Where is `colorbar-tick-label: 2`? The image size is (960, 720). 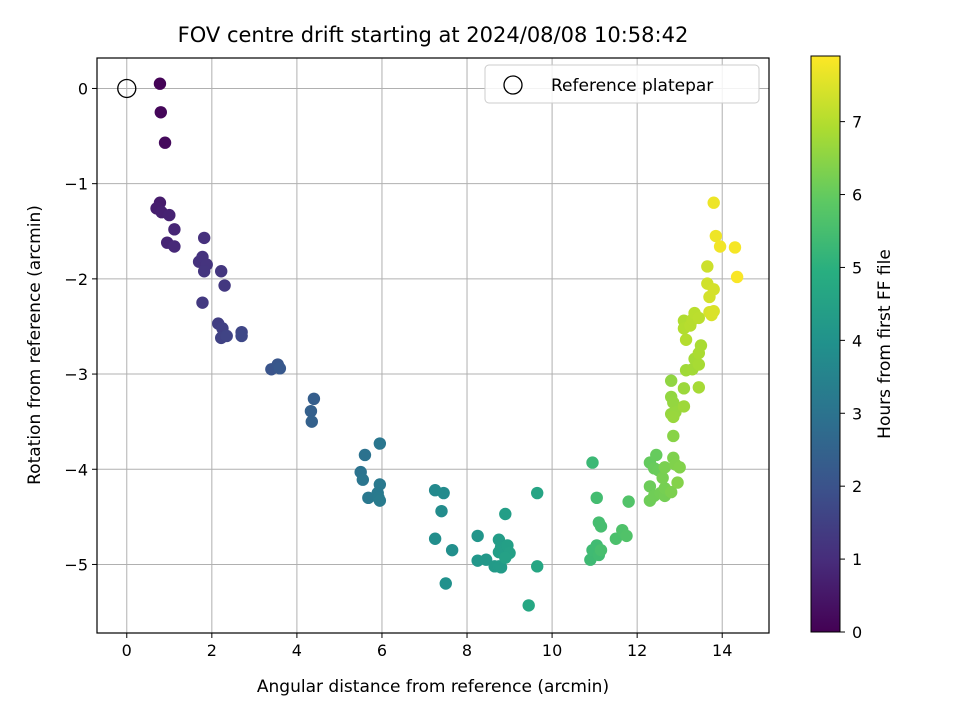 colorbar-tick-label: 2 is located at coordinates (857, 486).